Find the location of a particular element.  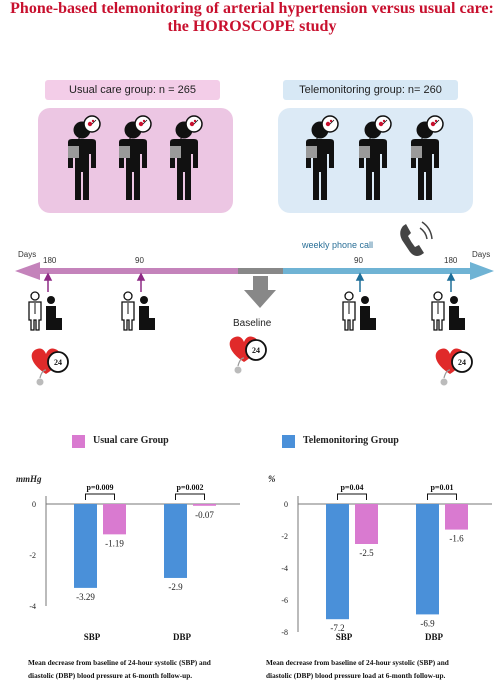

usual-care-legend-label: Usual care Group is located at coordinates (131, 440).